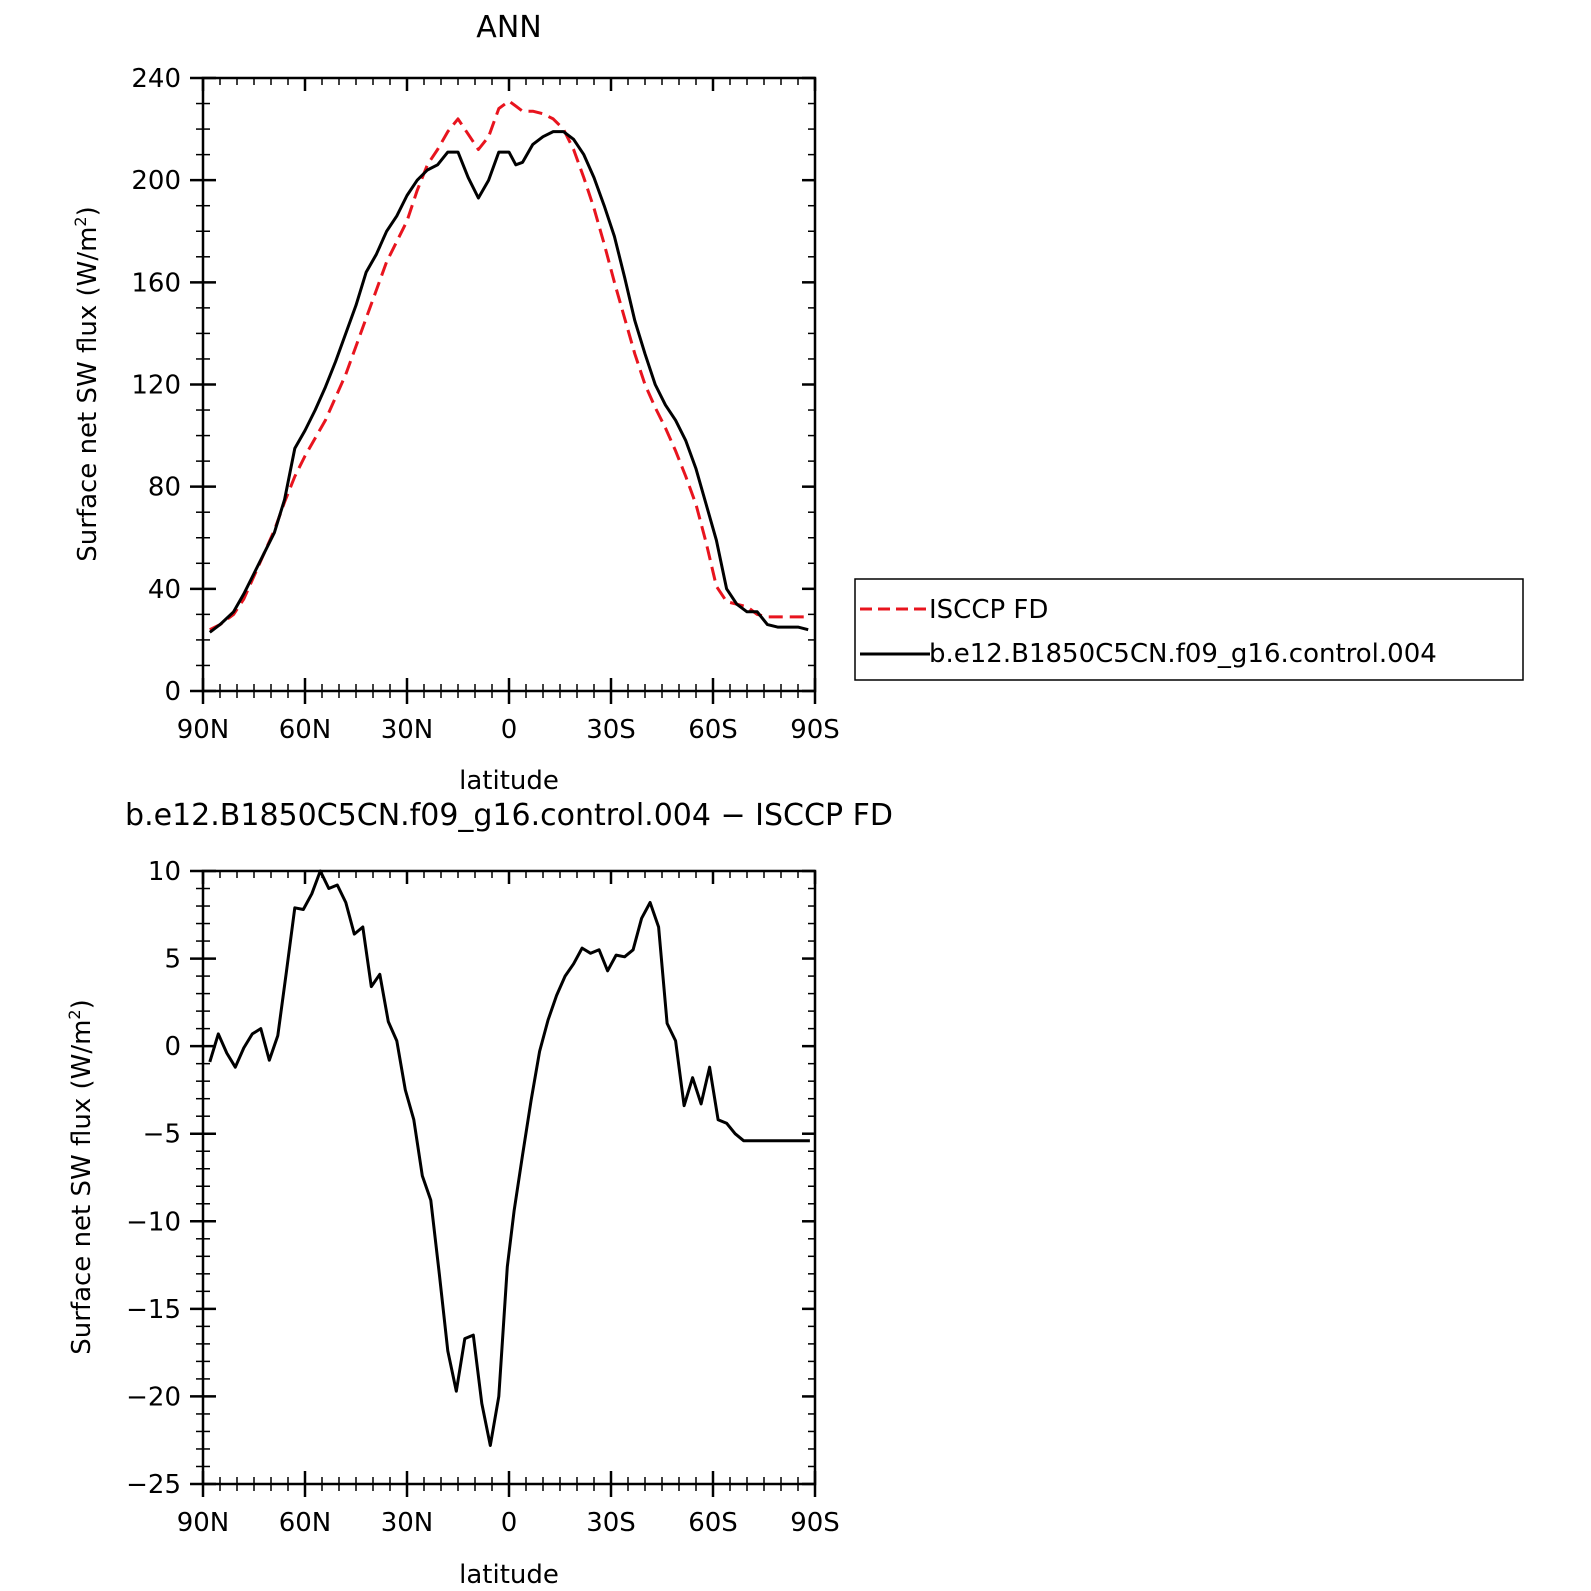 This screenshot has width=1591, height=1591. Describe the element at coordinates (815, 730) in the screenshot. I see `chart-top-x-tick-label: 90S` at that location.